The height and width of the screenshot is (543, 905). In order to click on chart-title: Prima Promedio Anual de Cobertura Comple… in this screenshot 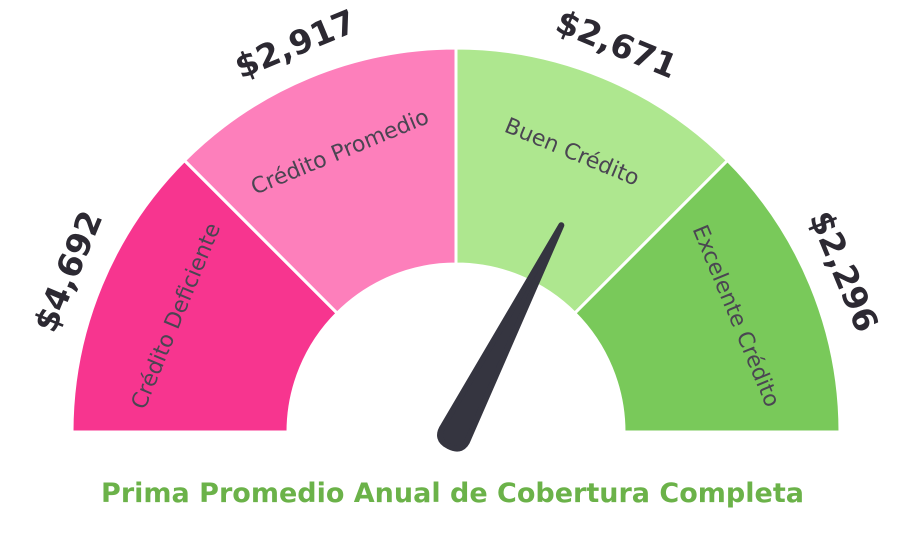, I will do `click(452, 493)`.